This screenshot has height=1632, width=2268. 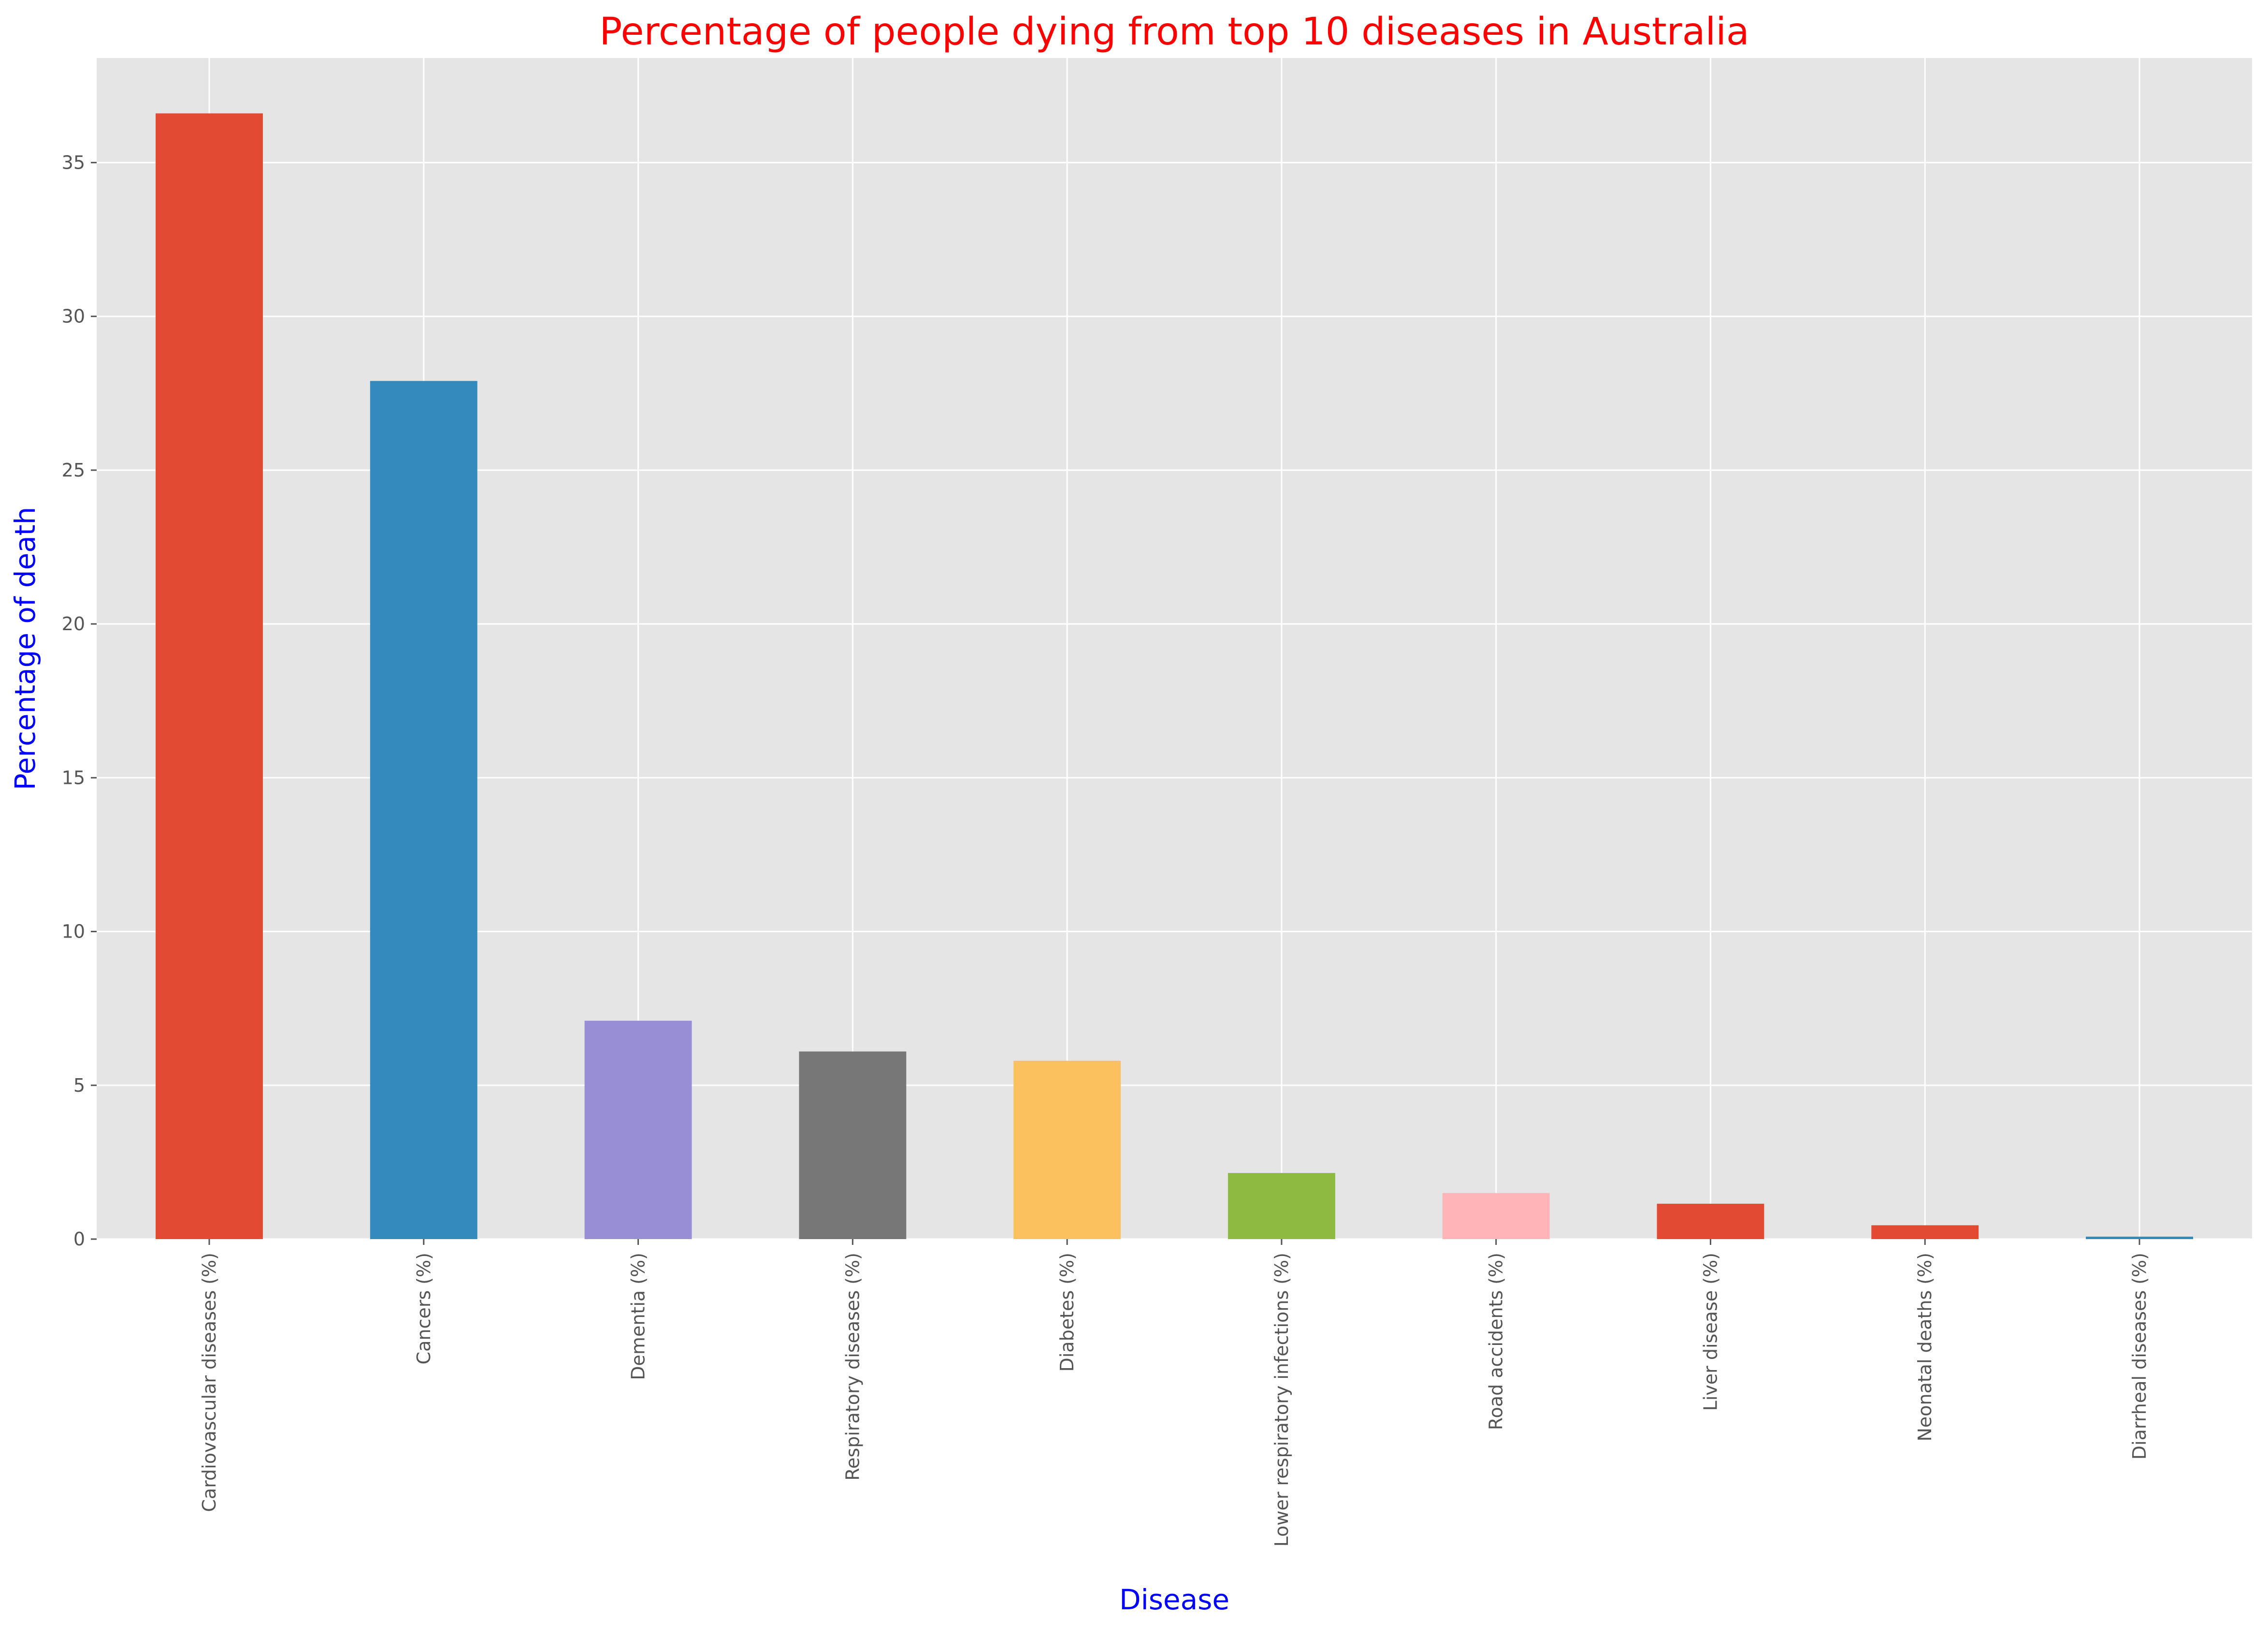 What do you see at coordinates (1925, 1347) in the screenshot?
I see `x-tick-label-8: Neonatal deaths (%)` at bounding box center [1925, 1347].